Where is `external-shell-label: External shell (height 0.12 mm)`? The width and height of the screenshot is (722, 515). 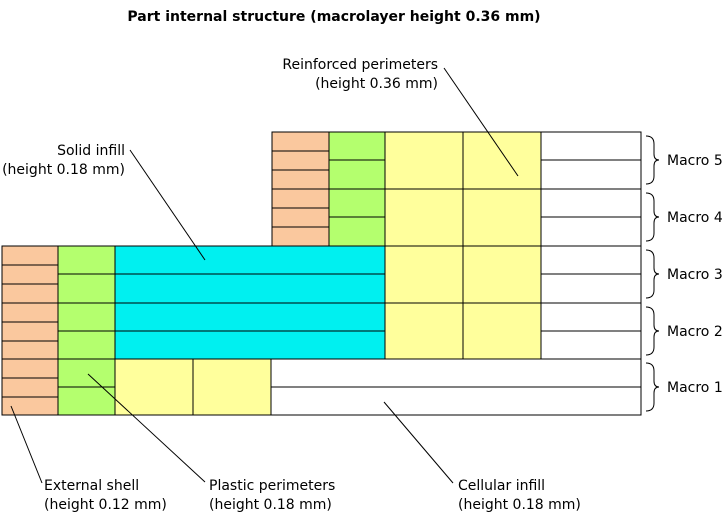
external-shell-label: External shell (height 0.12 mm) is located at coordinates (105, 495).